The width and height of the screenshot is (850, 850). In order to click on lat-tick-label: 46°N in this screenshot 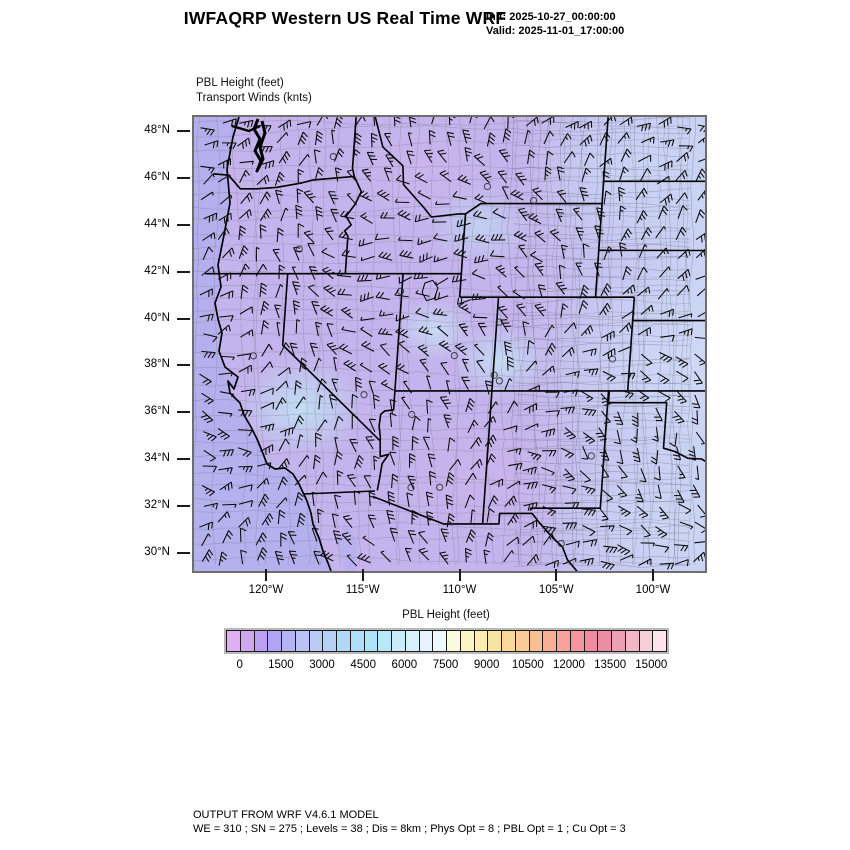, I will do `click(157, 176)`.